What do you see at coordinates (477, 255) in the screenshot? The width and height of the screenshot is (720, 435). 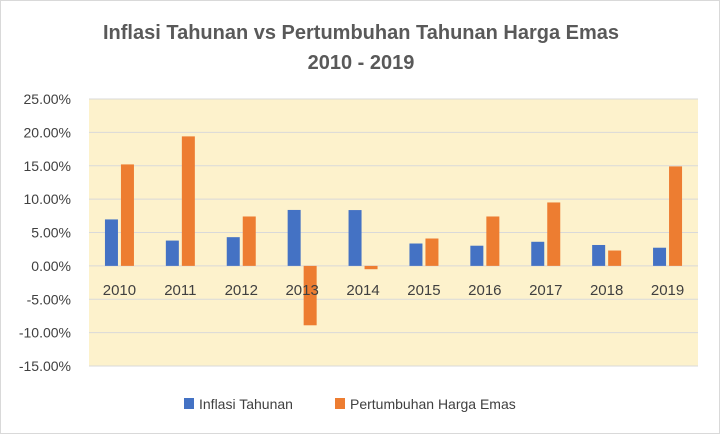 I see `bar-inflasi-2016` at bounding box center [477, 255].